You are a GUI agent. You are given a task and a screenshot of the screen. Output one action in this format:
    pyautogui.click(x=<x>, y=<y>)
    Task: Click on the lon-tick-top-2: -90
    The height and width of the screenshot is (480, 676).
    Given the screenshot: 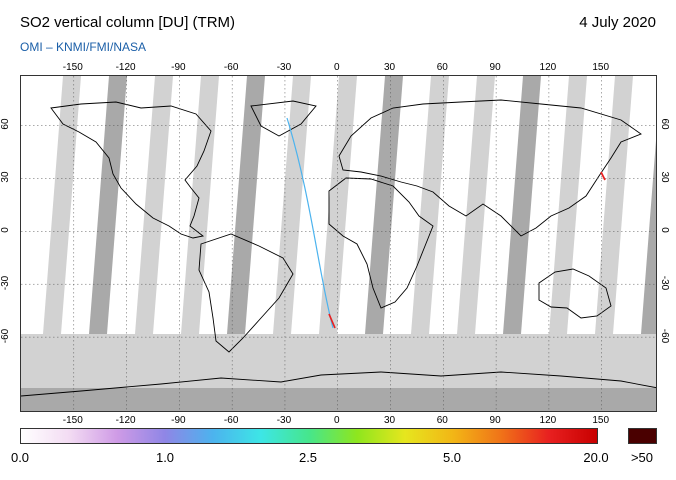 What is the action you would take?
    pyautogui.click(x=178, y=67)
    